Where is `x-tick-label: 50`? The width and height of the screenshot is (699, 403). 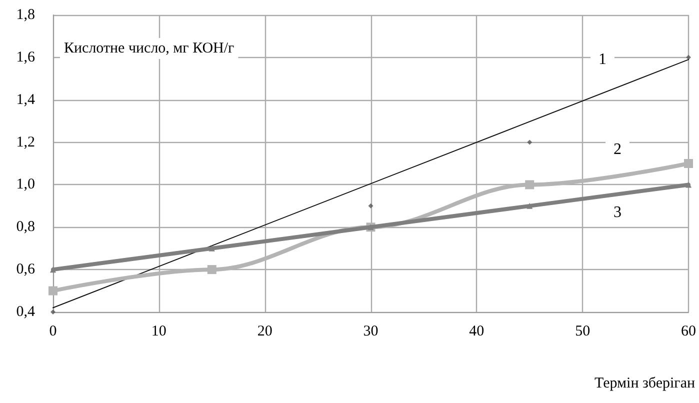 x-tick-label: 50 is located at coordinates (582, 332).